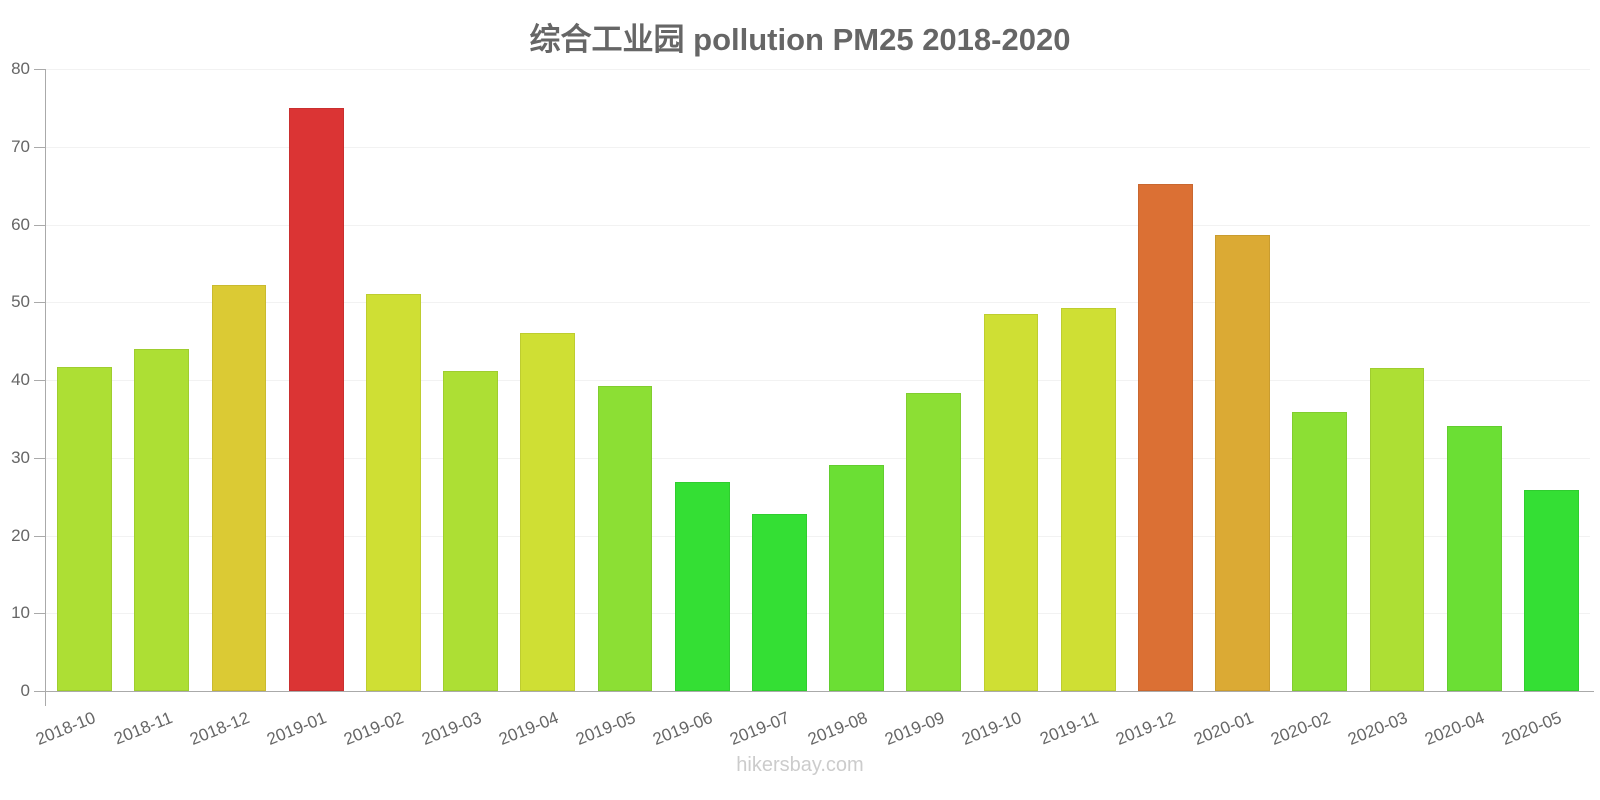  Describe the element at coordinates (606, 728) in the screenshot. I see `x-tick-label: 2019-05` at that location.